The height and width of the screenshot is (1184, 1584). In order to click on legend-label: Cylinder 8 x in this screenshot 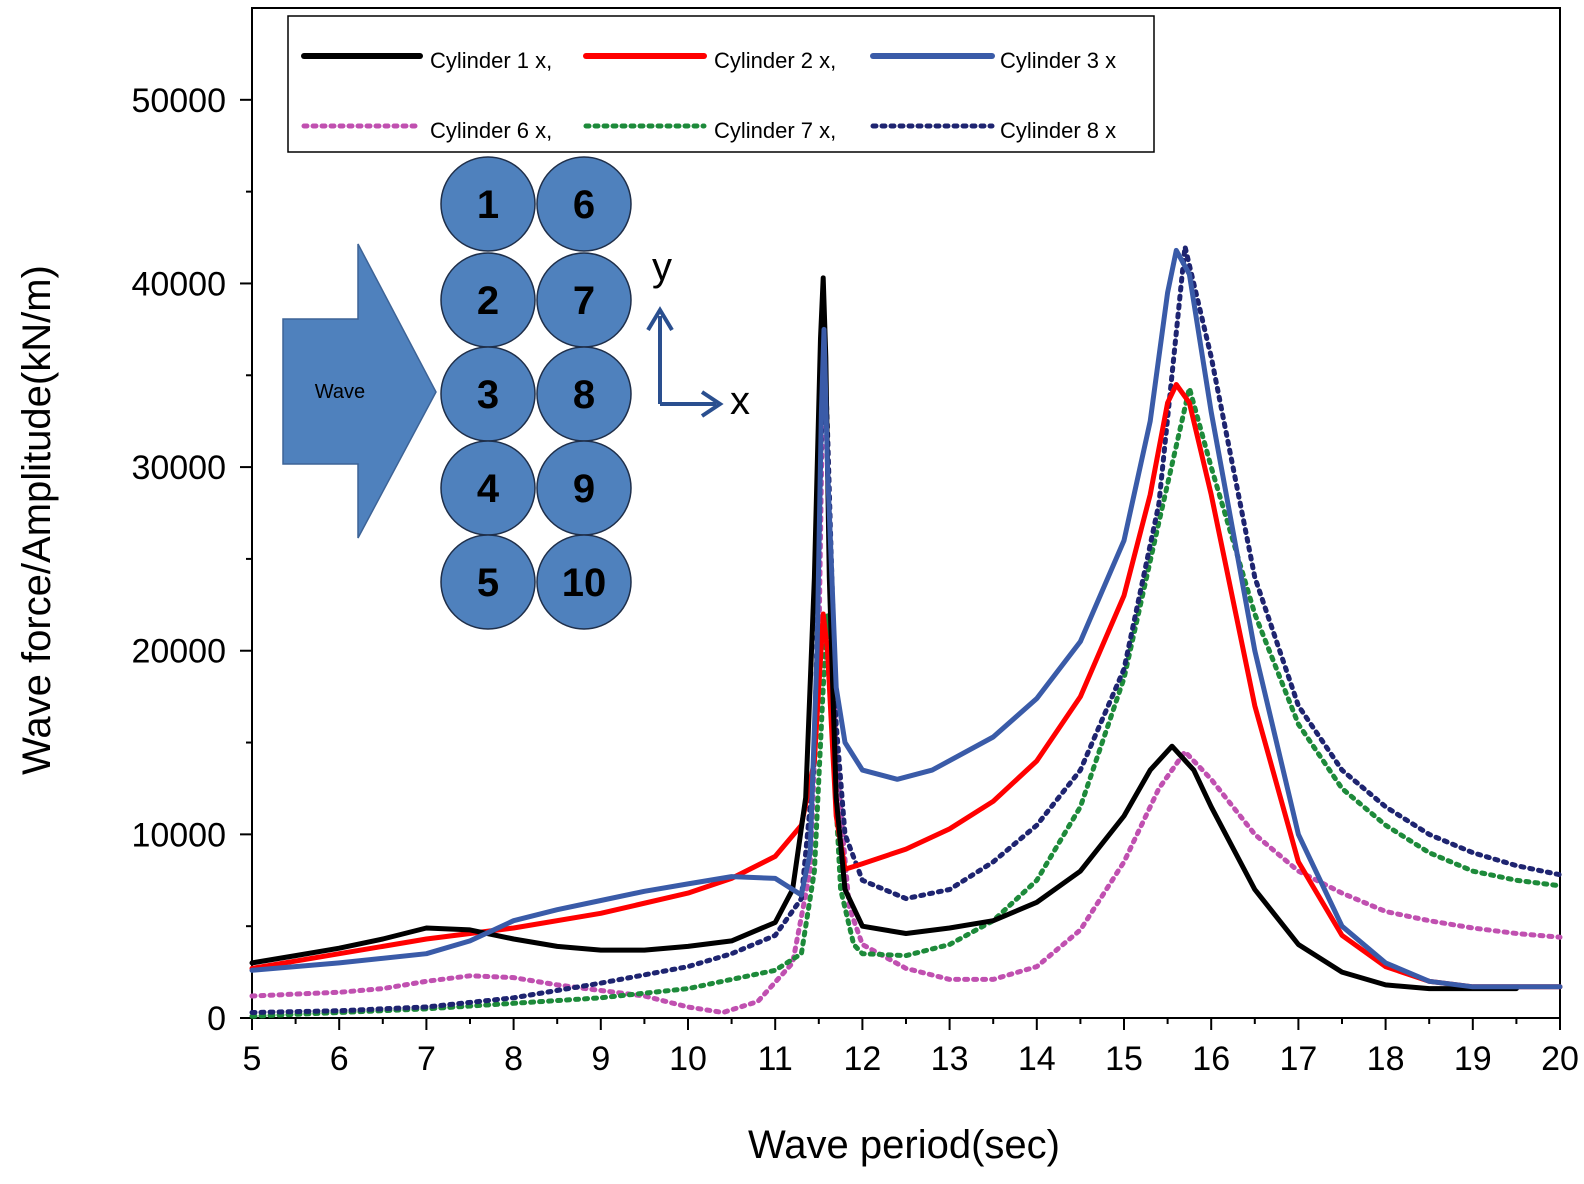, I will do `click(1058, 130)`.